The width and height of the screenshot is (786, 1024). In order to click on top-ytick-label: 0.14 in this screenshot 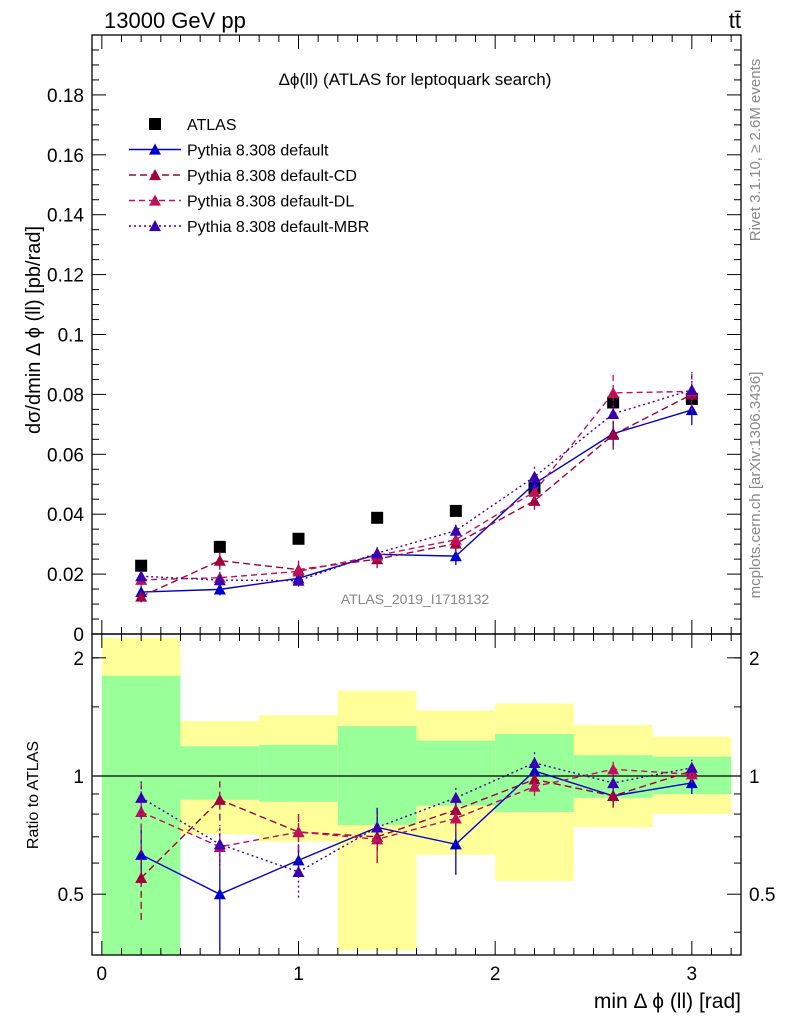, I will do `click(65, 216)`.